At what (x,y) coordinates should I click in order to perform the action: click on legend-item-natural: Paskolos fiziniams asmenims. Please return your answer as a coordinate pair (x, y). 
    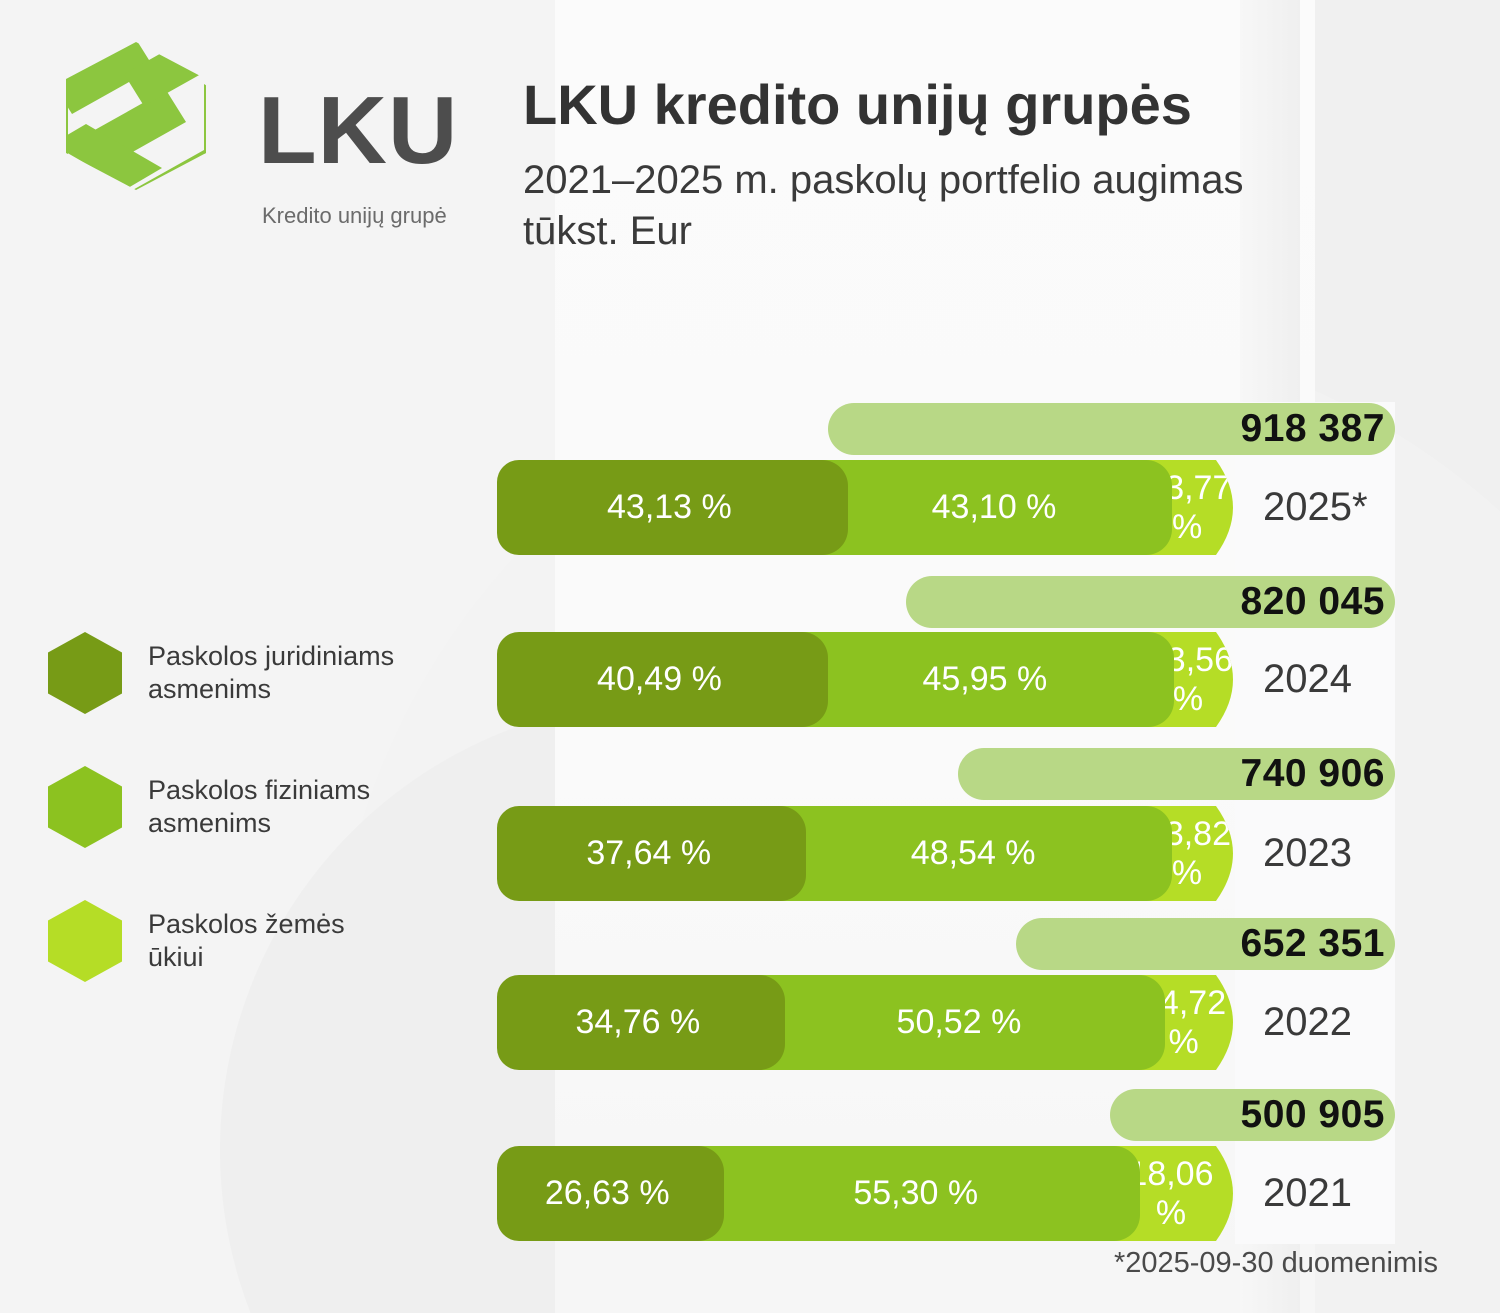
    Looking at the image, I should click on (263, 807).